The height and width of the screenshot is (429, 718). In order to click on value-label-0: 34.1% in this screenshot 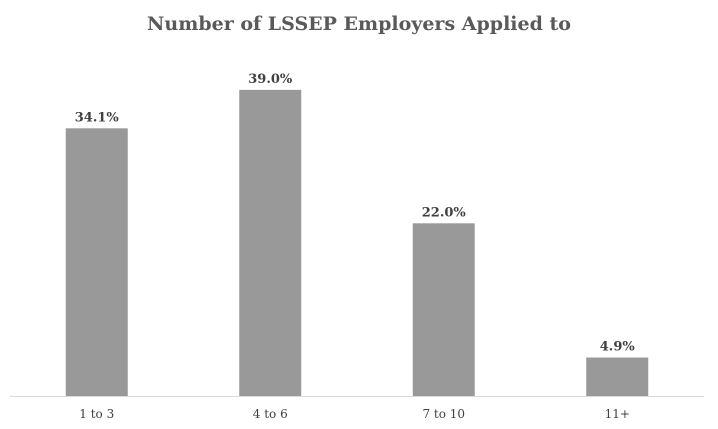, I will do `click(97, 117)`.